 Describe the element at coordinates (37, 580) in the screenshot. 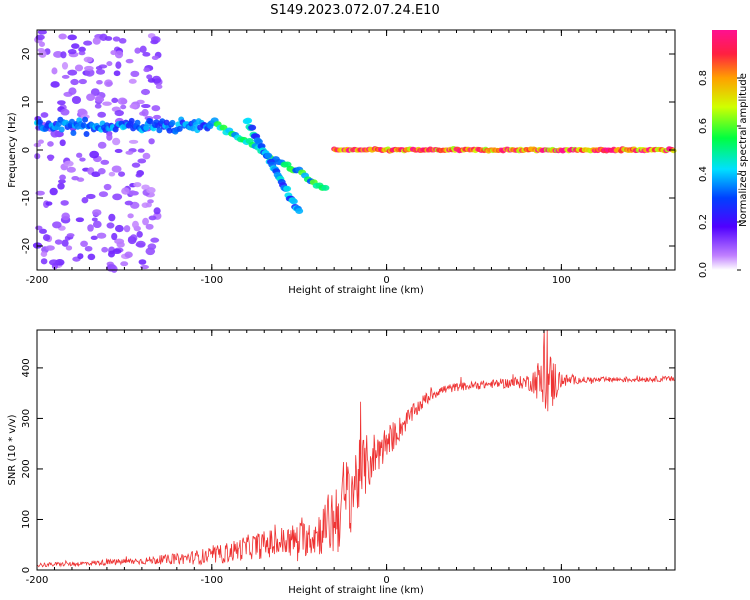

I see `x-tick-label: -200` at that location.